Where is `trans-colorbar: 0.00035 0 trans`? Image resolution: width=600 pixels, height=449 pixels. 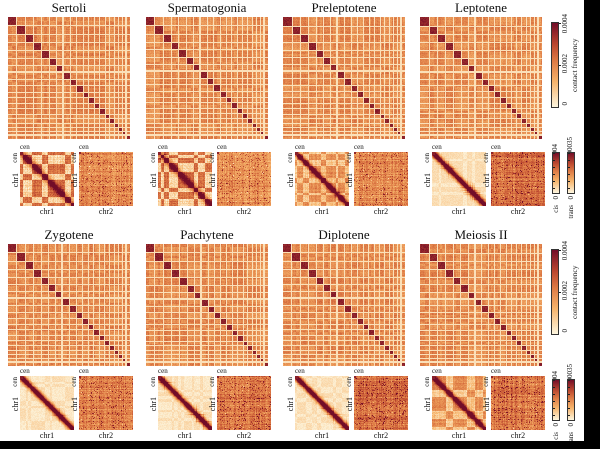
trans-colorbar: 0.00035 0 trans is located at coordinates (572, 396).